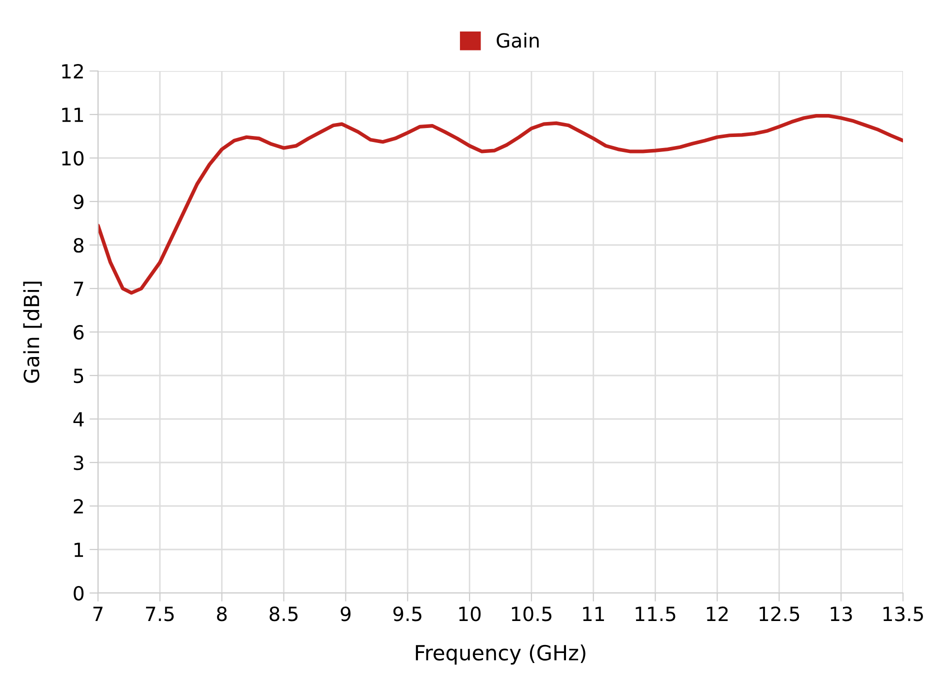 Image resolution: width=930 pixels, height=696 pixels. I want to click on y-tick-label: 0, so click(79, 593).